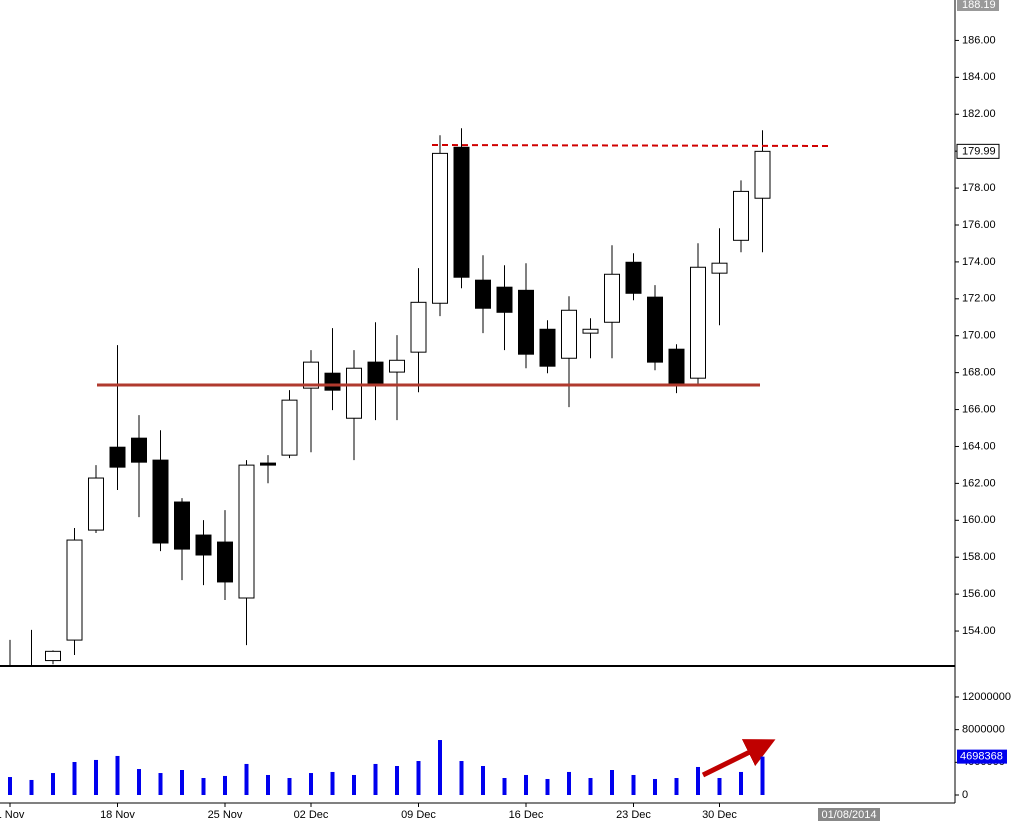 This screenshot has width=1015, height=821. Describe the element at coordinates (979, 373) in the screenshot. I see `y-tick-label: 168.00` at that location.